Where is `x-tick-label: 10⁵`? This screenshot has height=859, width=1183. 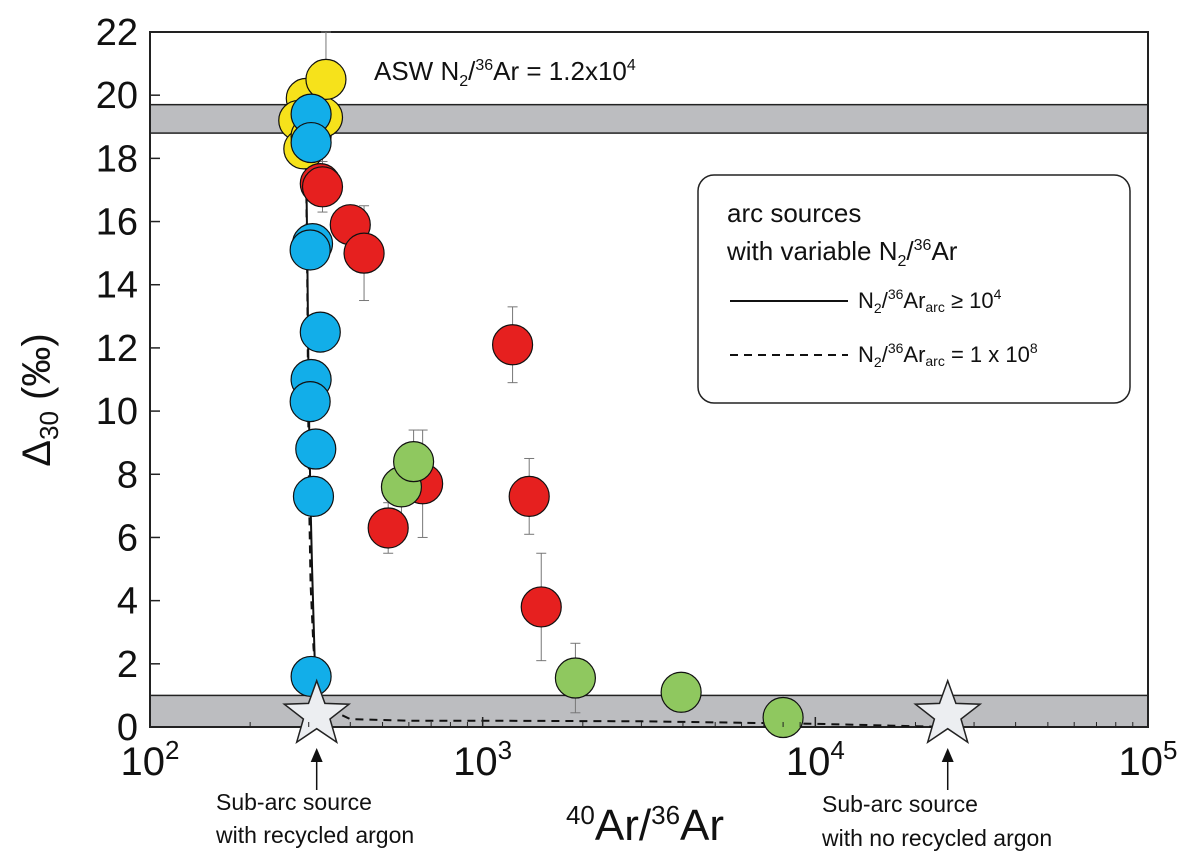 x-tick-label: 10⁵ is located at coordinates (1148, 759).